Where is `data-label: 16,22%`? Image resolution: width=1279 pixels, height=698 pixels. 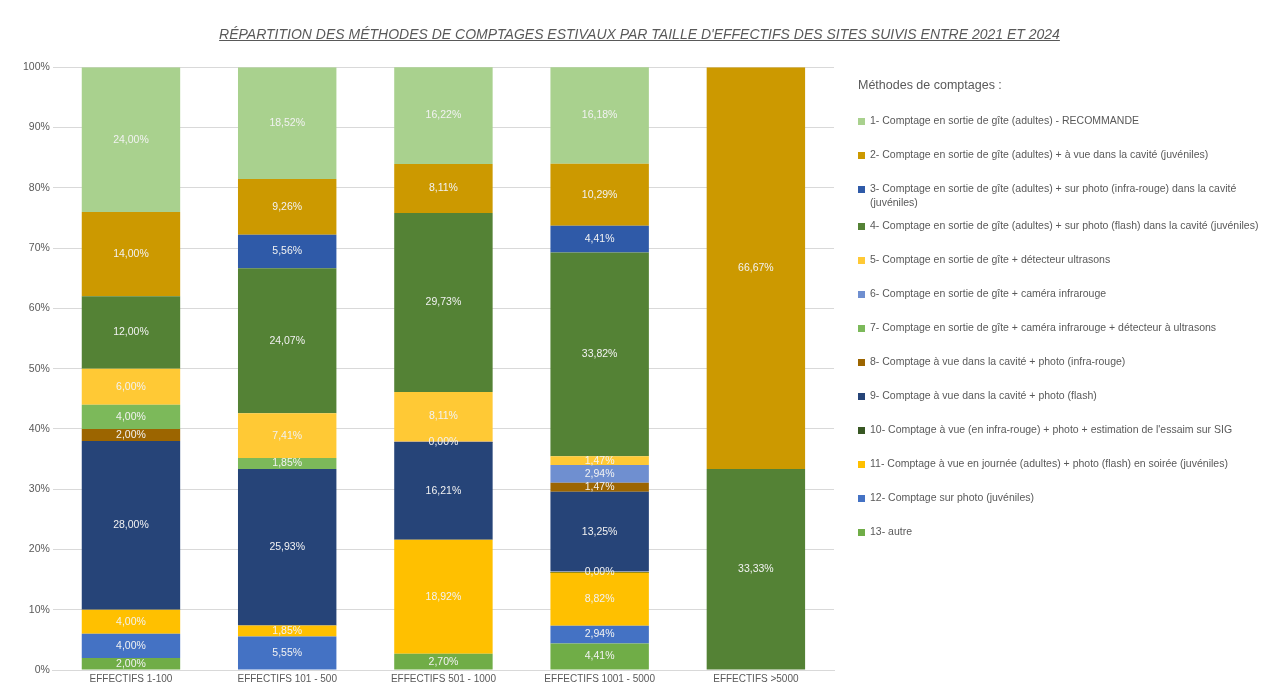
data-label: 16,22% is located at coordinates (443, 114).